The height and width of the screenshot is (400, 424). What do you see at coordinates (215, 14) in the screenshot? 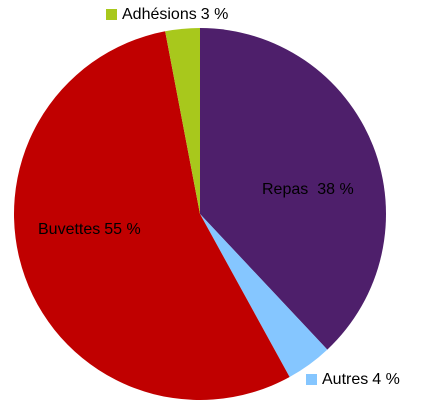
I see `value-label: 3 %` at bounding box center [215, 14].